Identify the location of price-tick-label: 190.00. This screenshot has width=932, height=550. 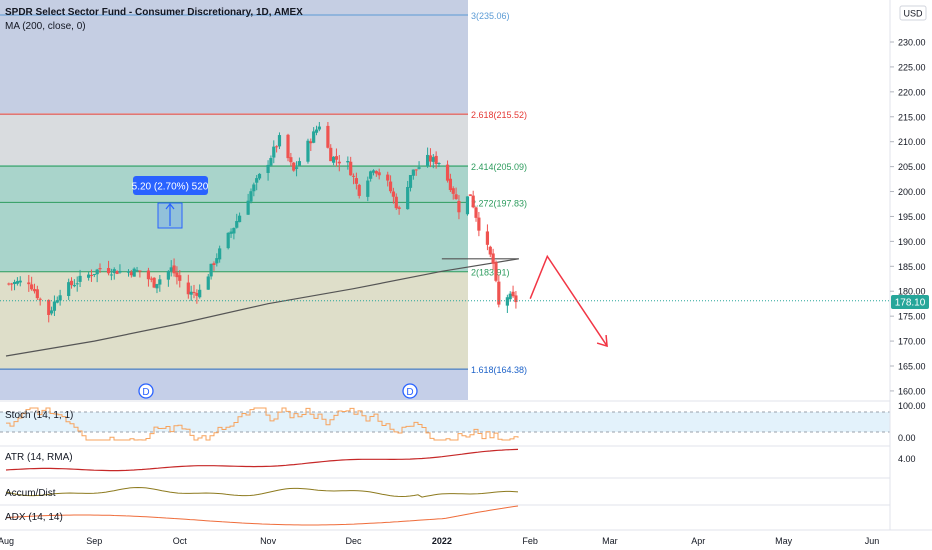
(912, 242).